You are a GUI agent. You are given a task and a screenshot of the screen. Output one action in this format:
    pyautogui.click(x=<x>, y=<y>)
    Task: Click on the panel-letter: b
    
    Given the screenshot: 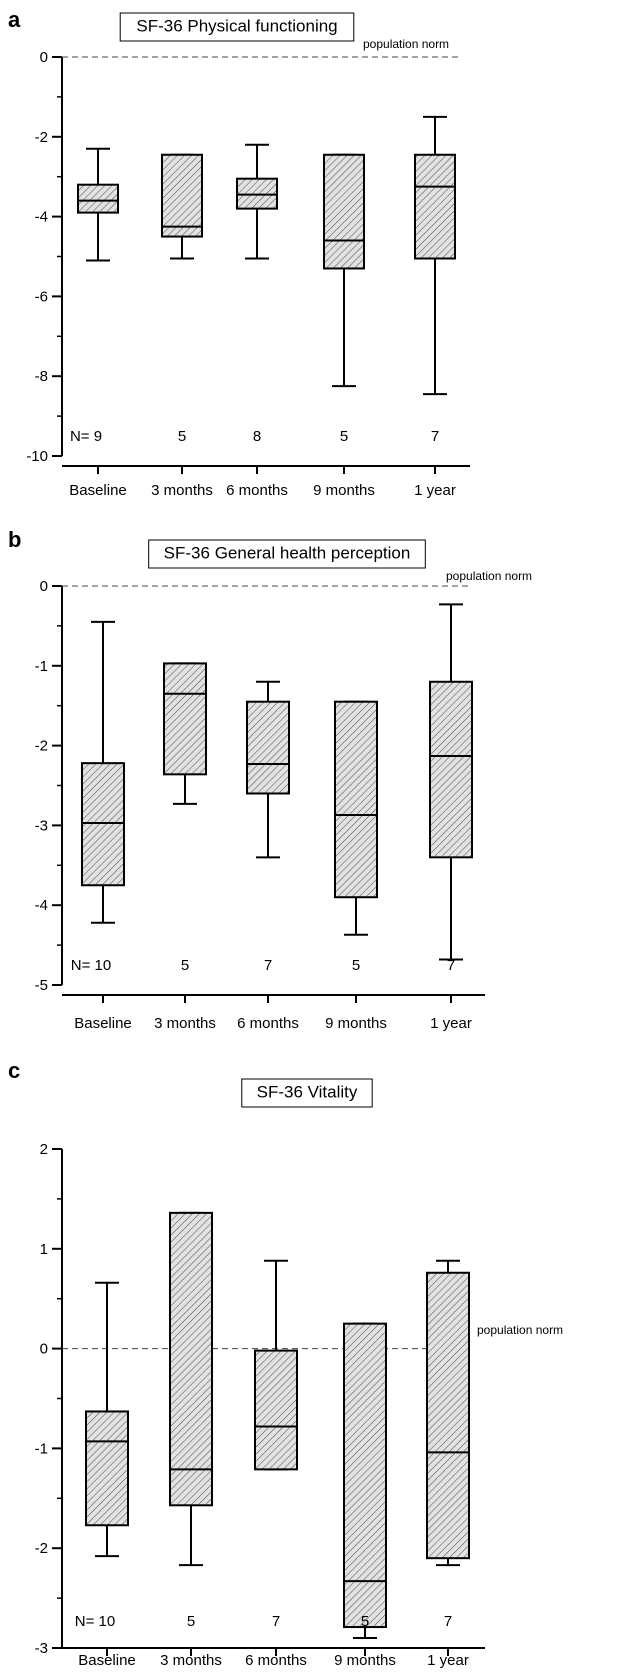 What is the action you would take?
    pyautogui.click(x=14, y=539)
    